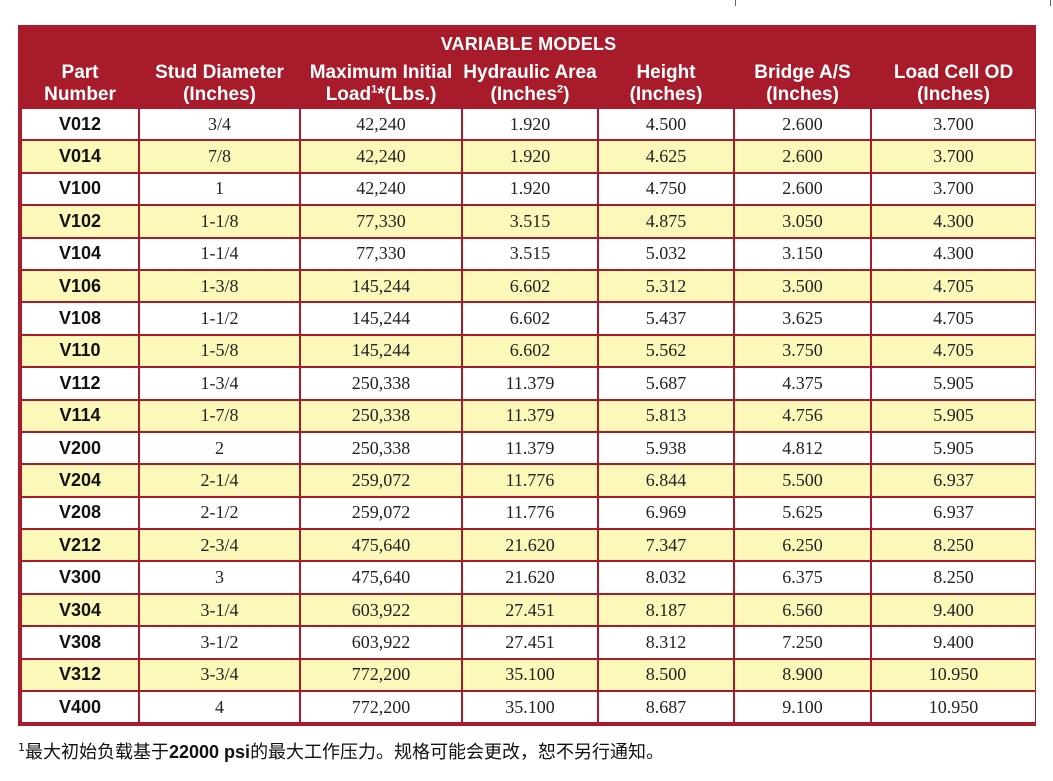  Describe the element at coordinates (219, 642) in the screenshot. I see `table-cell: 3-1/2` at that location.